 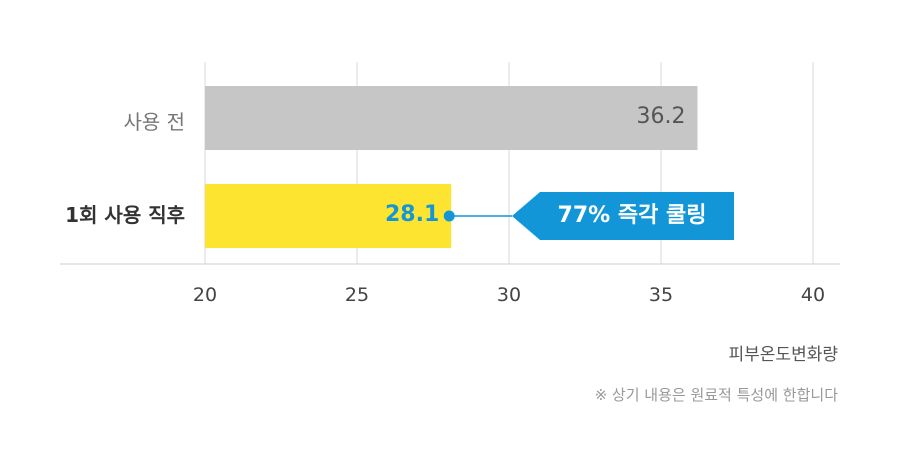 I want to click on x-tick-label: 20, so click(x=205, y=295).